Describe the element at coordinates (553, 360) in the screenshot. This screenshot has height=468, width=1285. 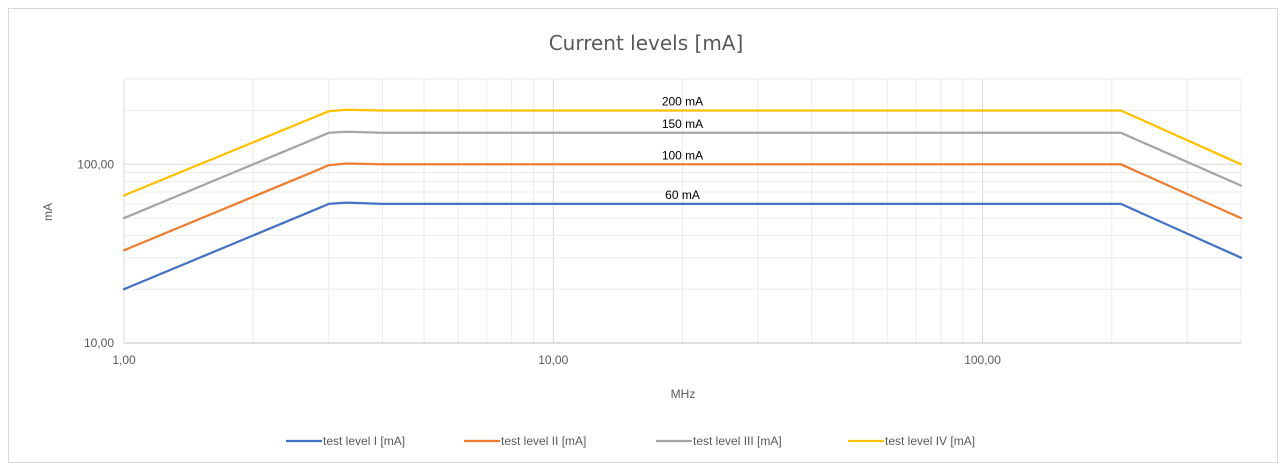
I see `x-tick-label-1: 10,00` at that location.